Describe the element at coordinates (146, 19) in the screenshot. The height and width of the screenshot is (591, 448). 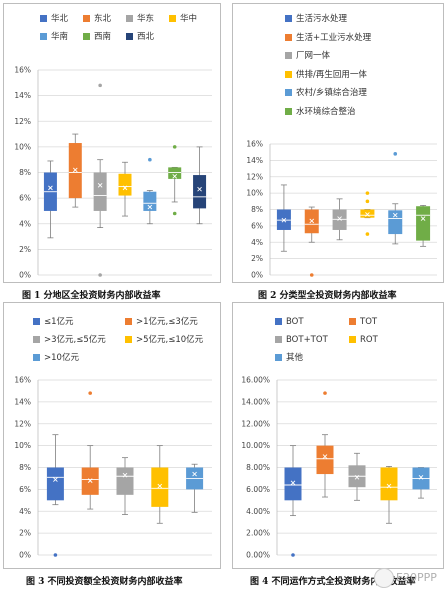
I see `legend-label: 华东` at that location.